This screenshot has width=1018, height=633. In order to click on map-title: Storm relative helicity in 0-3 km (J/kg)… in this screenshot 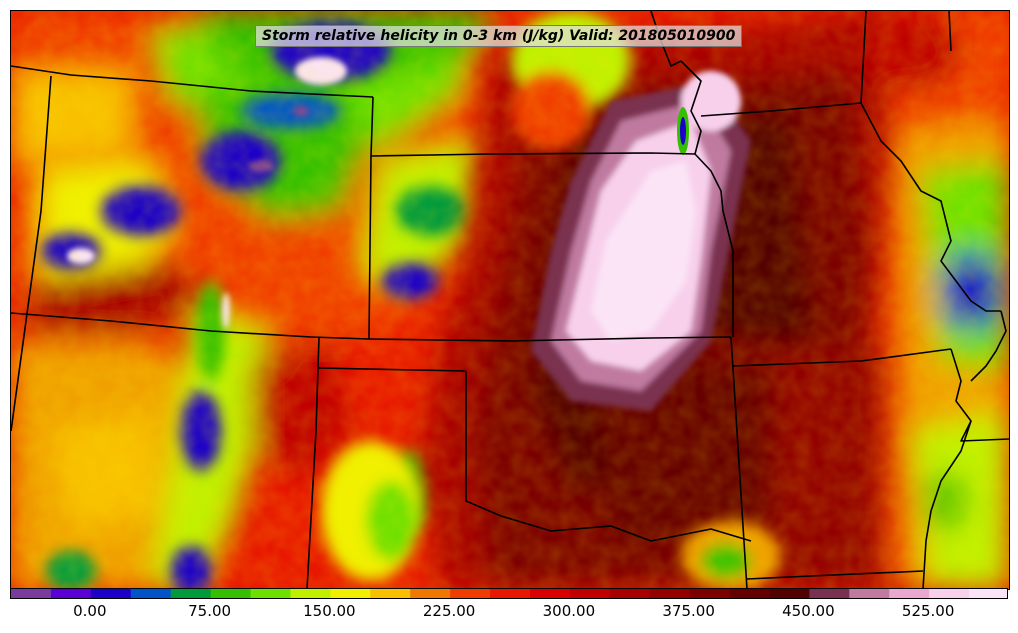, I will do `click(499, 36)`.